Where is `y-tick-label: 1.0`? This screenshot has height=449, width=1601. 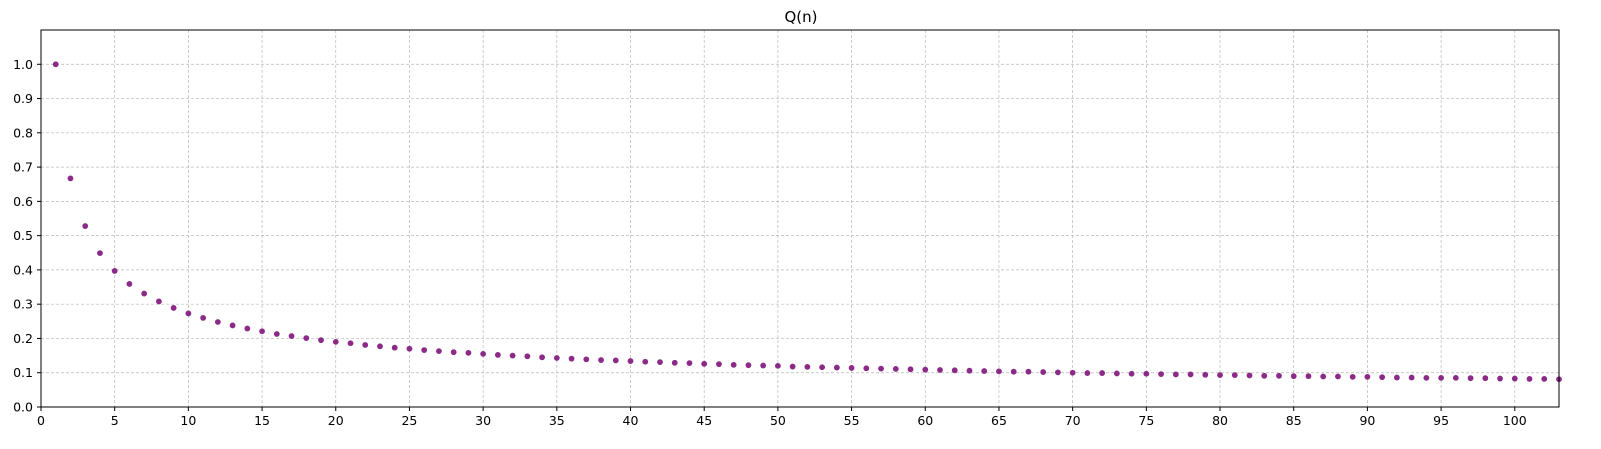 y-tick-label: 1.0 is located at coordinates (23, 64).